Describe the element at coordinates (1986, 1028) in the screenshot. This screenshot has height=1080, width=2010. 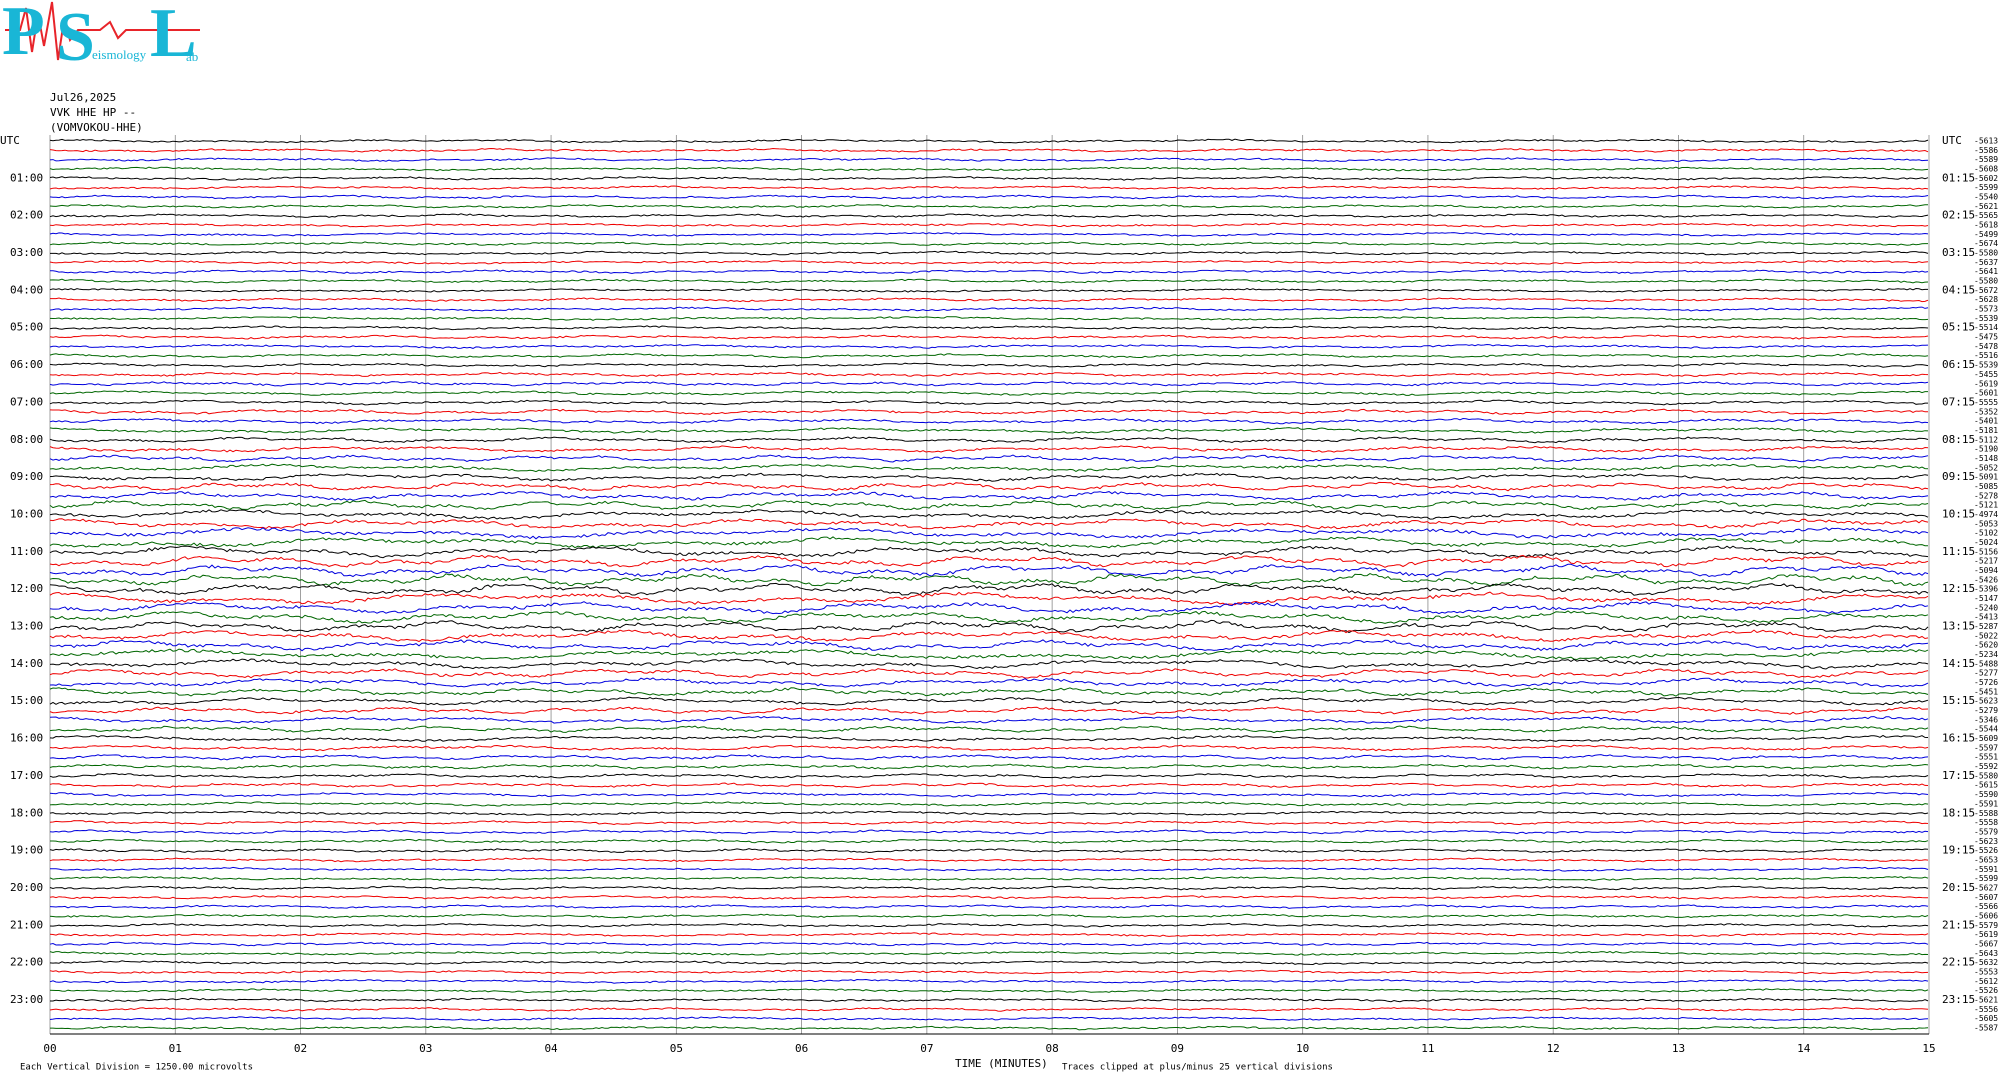
I see `trace-offset: -5587` at that location.